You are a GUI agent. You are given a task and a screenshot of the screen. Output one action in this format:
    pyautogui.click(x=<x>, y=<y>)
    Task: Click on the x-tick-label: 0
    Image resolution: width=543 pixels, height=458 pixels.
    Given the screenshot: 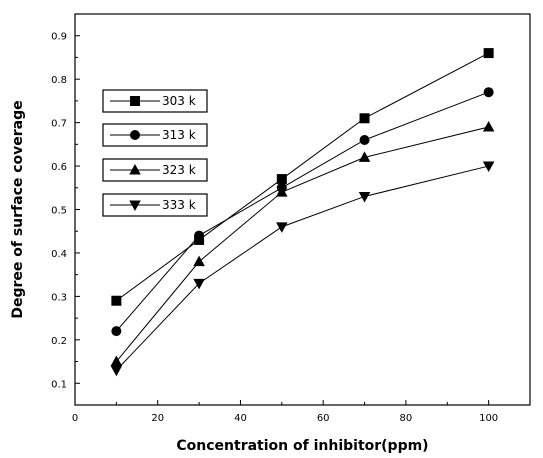 What is the action you would take?
    pyautogui.click(x=75, y=418)
    